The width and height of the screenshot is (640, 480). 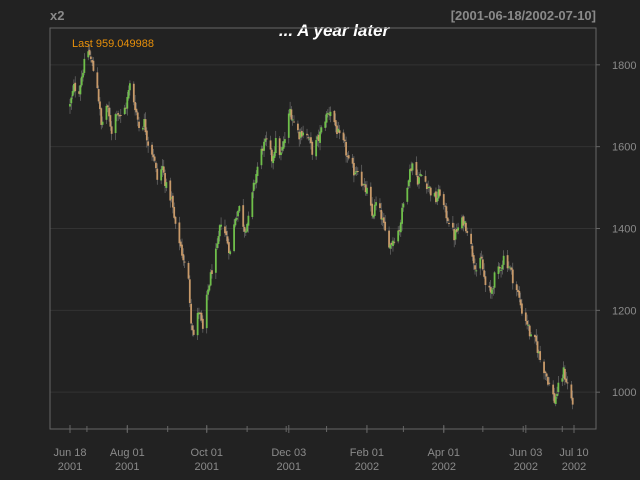 I want to click on last-value-label: Last 959.049988, so click(x=113, y=44).